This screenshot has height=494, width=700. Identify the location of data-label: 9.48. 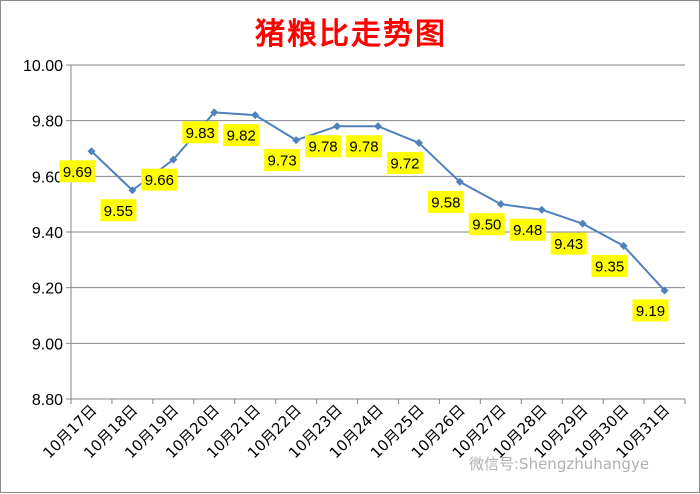
(527, 230).